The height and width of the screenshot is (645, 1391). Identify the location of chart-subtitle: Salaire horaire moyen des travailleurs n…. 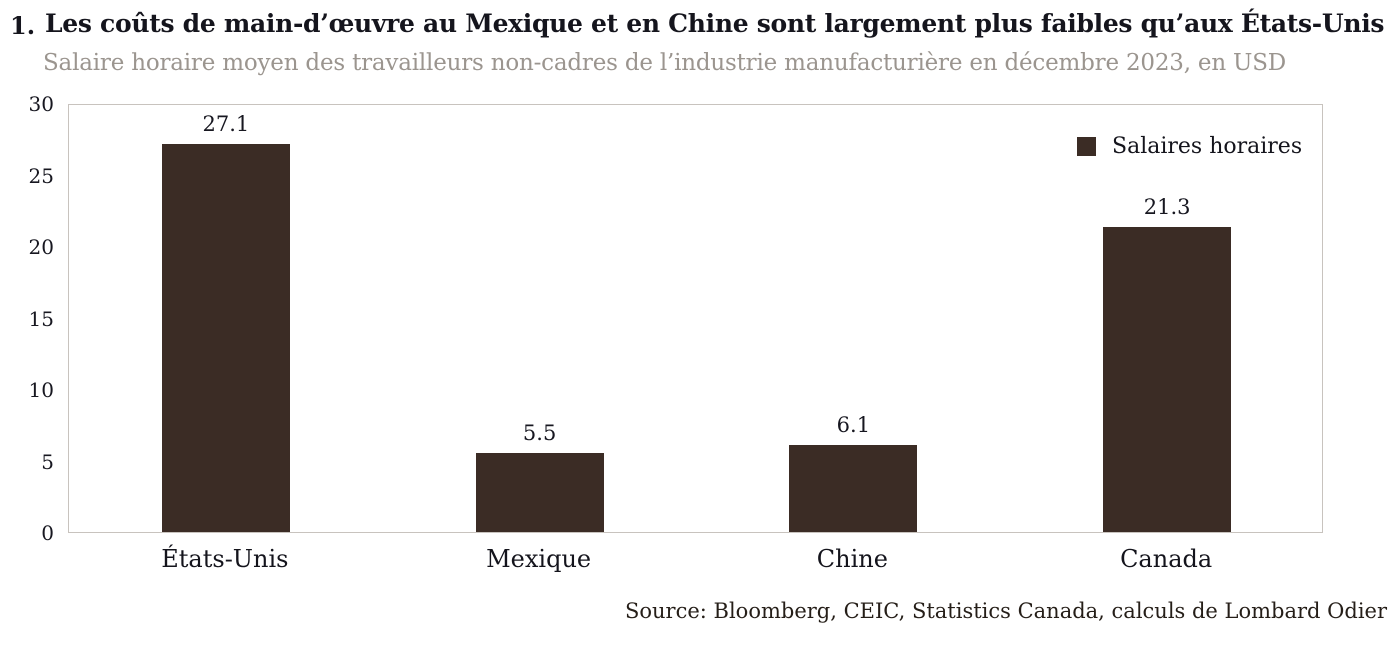
(665, 63).